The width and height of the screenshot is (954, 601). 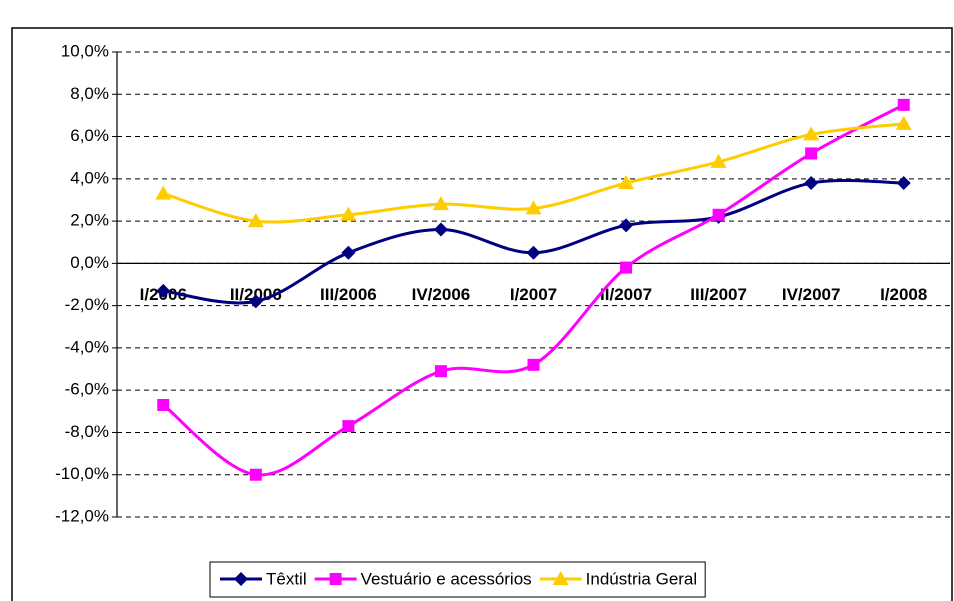 I want to click on legend-label: Têxtil, so click(x=286, y=578).